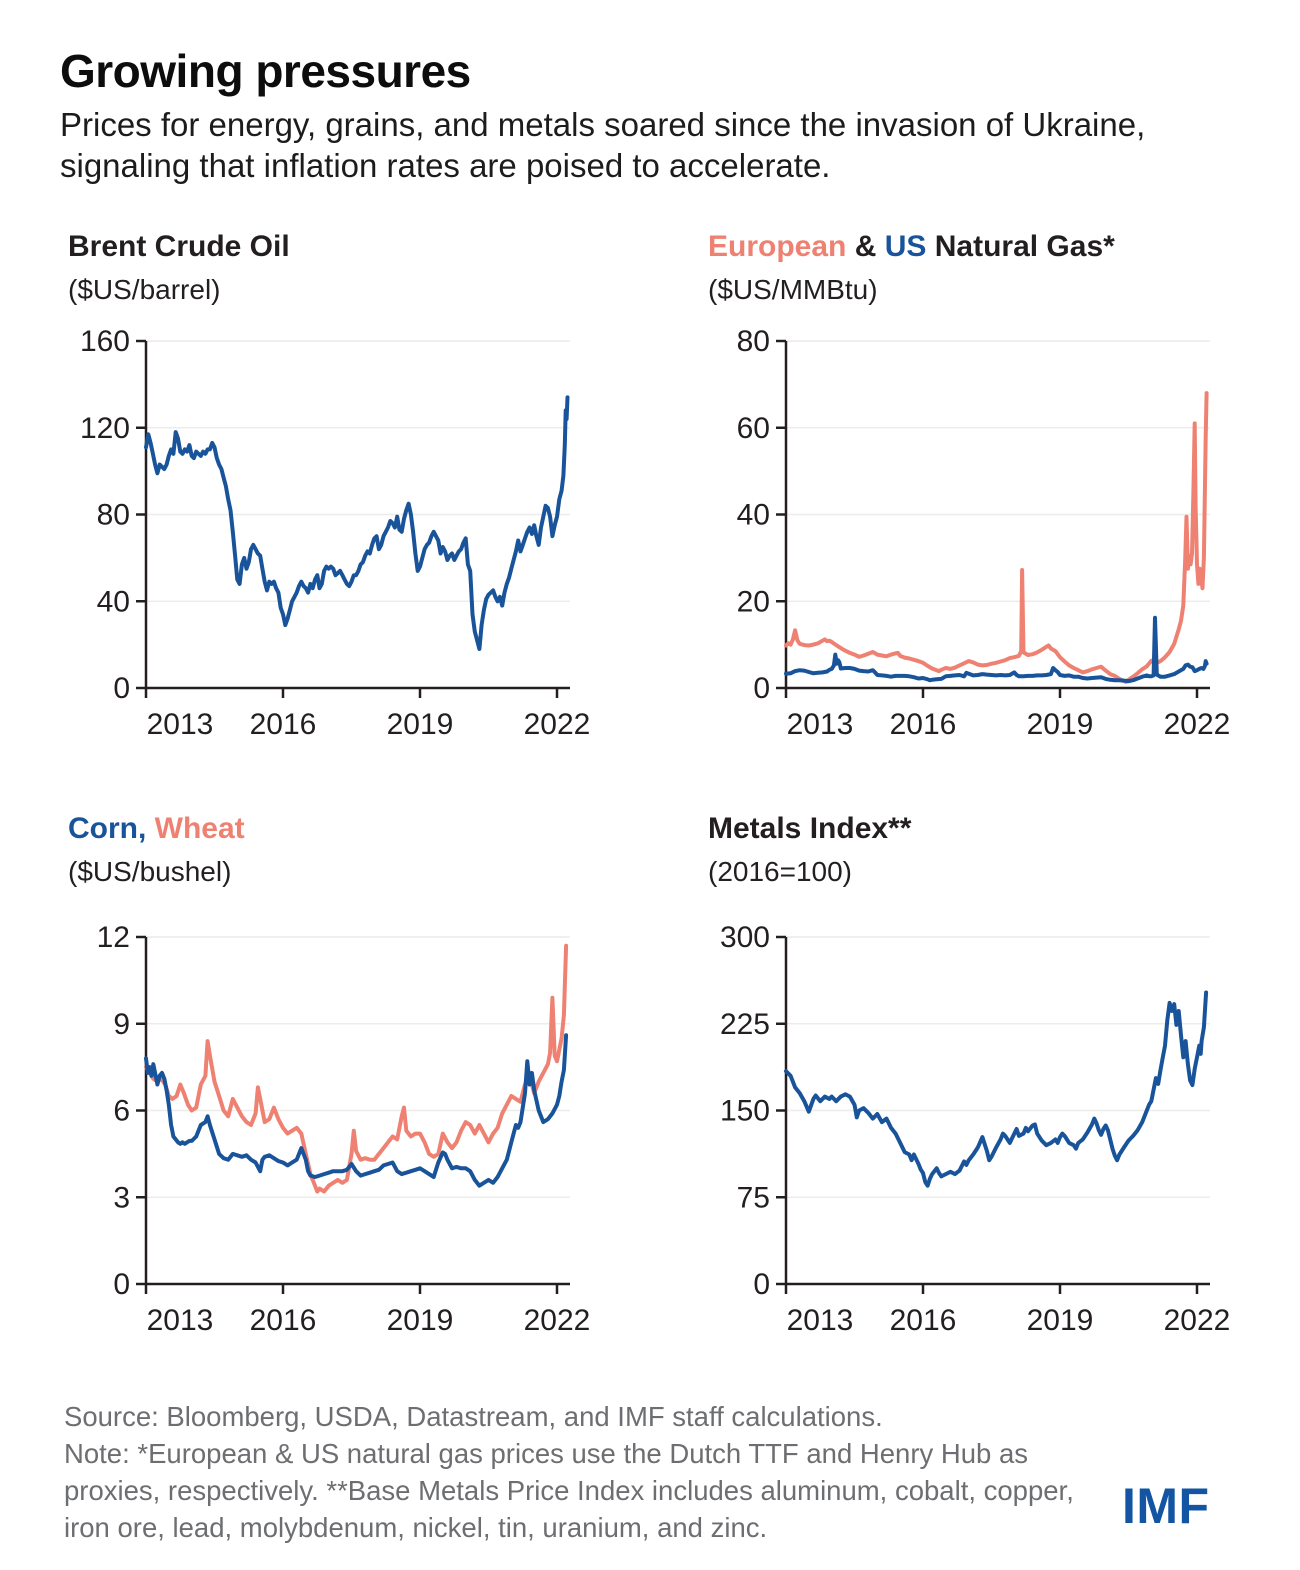 The height and width of the screenshot is (1570, 1300). Describe the element at coordinates (777, 246) in the screenshot. I see `chart-title-part: European` at that location.